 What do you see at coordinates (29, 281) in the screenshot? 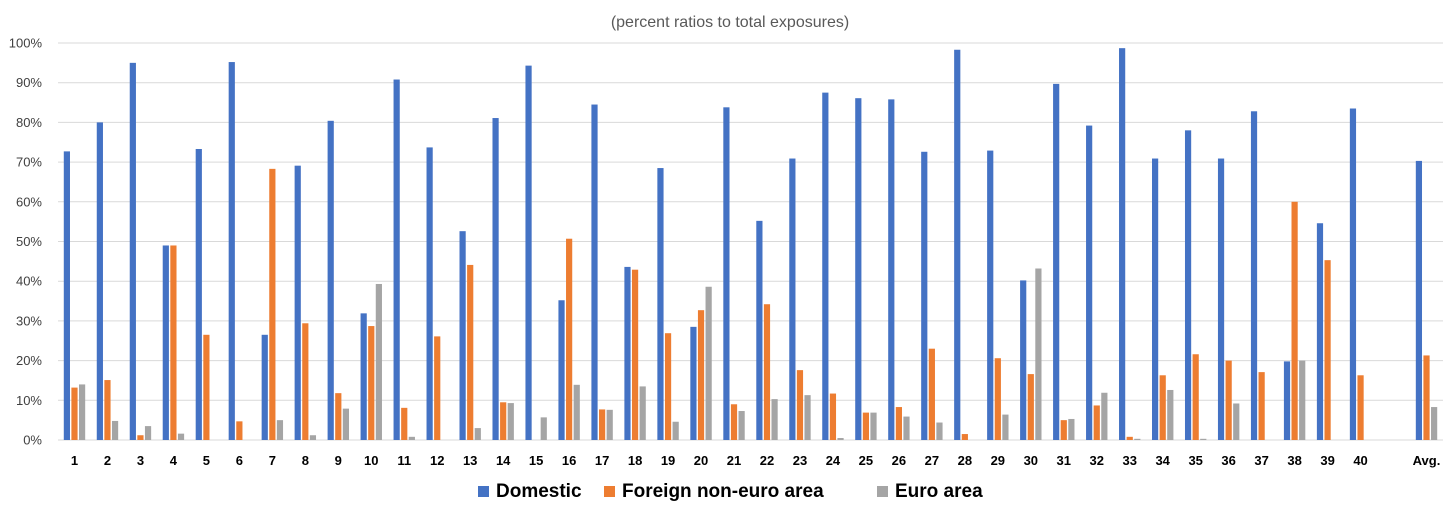
I see `y-tick-label: 40%` at bounding box center [29, 281].